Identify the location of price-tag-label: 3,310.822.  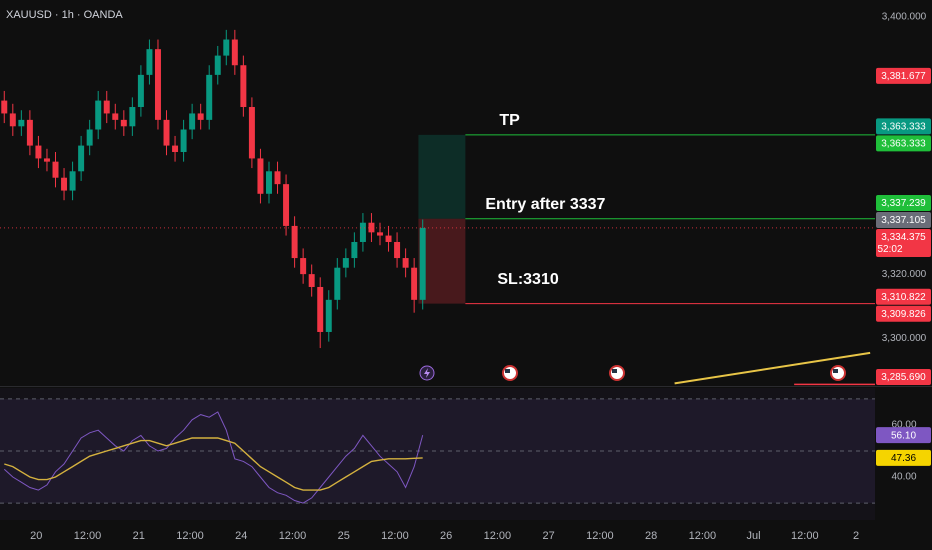
(903, 297).